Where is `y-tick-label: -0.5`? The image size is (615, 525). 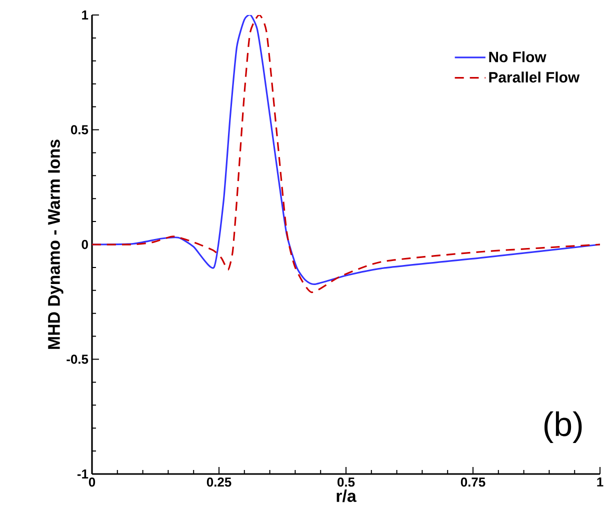 y-tick-label: -0.5 is located at coordinates (77, 359).